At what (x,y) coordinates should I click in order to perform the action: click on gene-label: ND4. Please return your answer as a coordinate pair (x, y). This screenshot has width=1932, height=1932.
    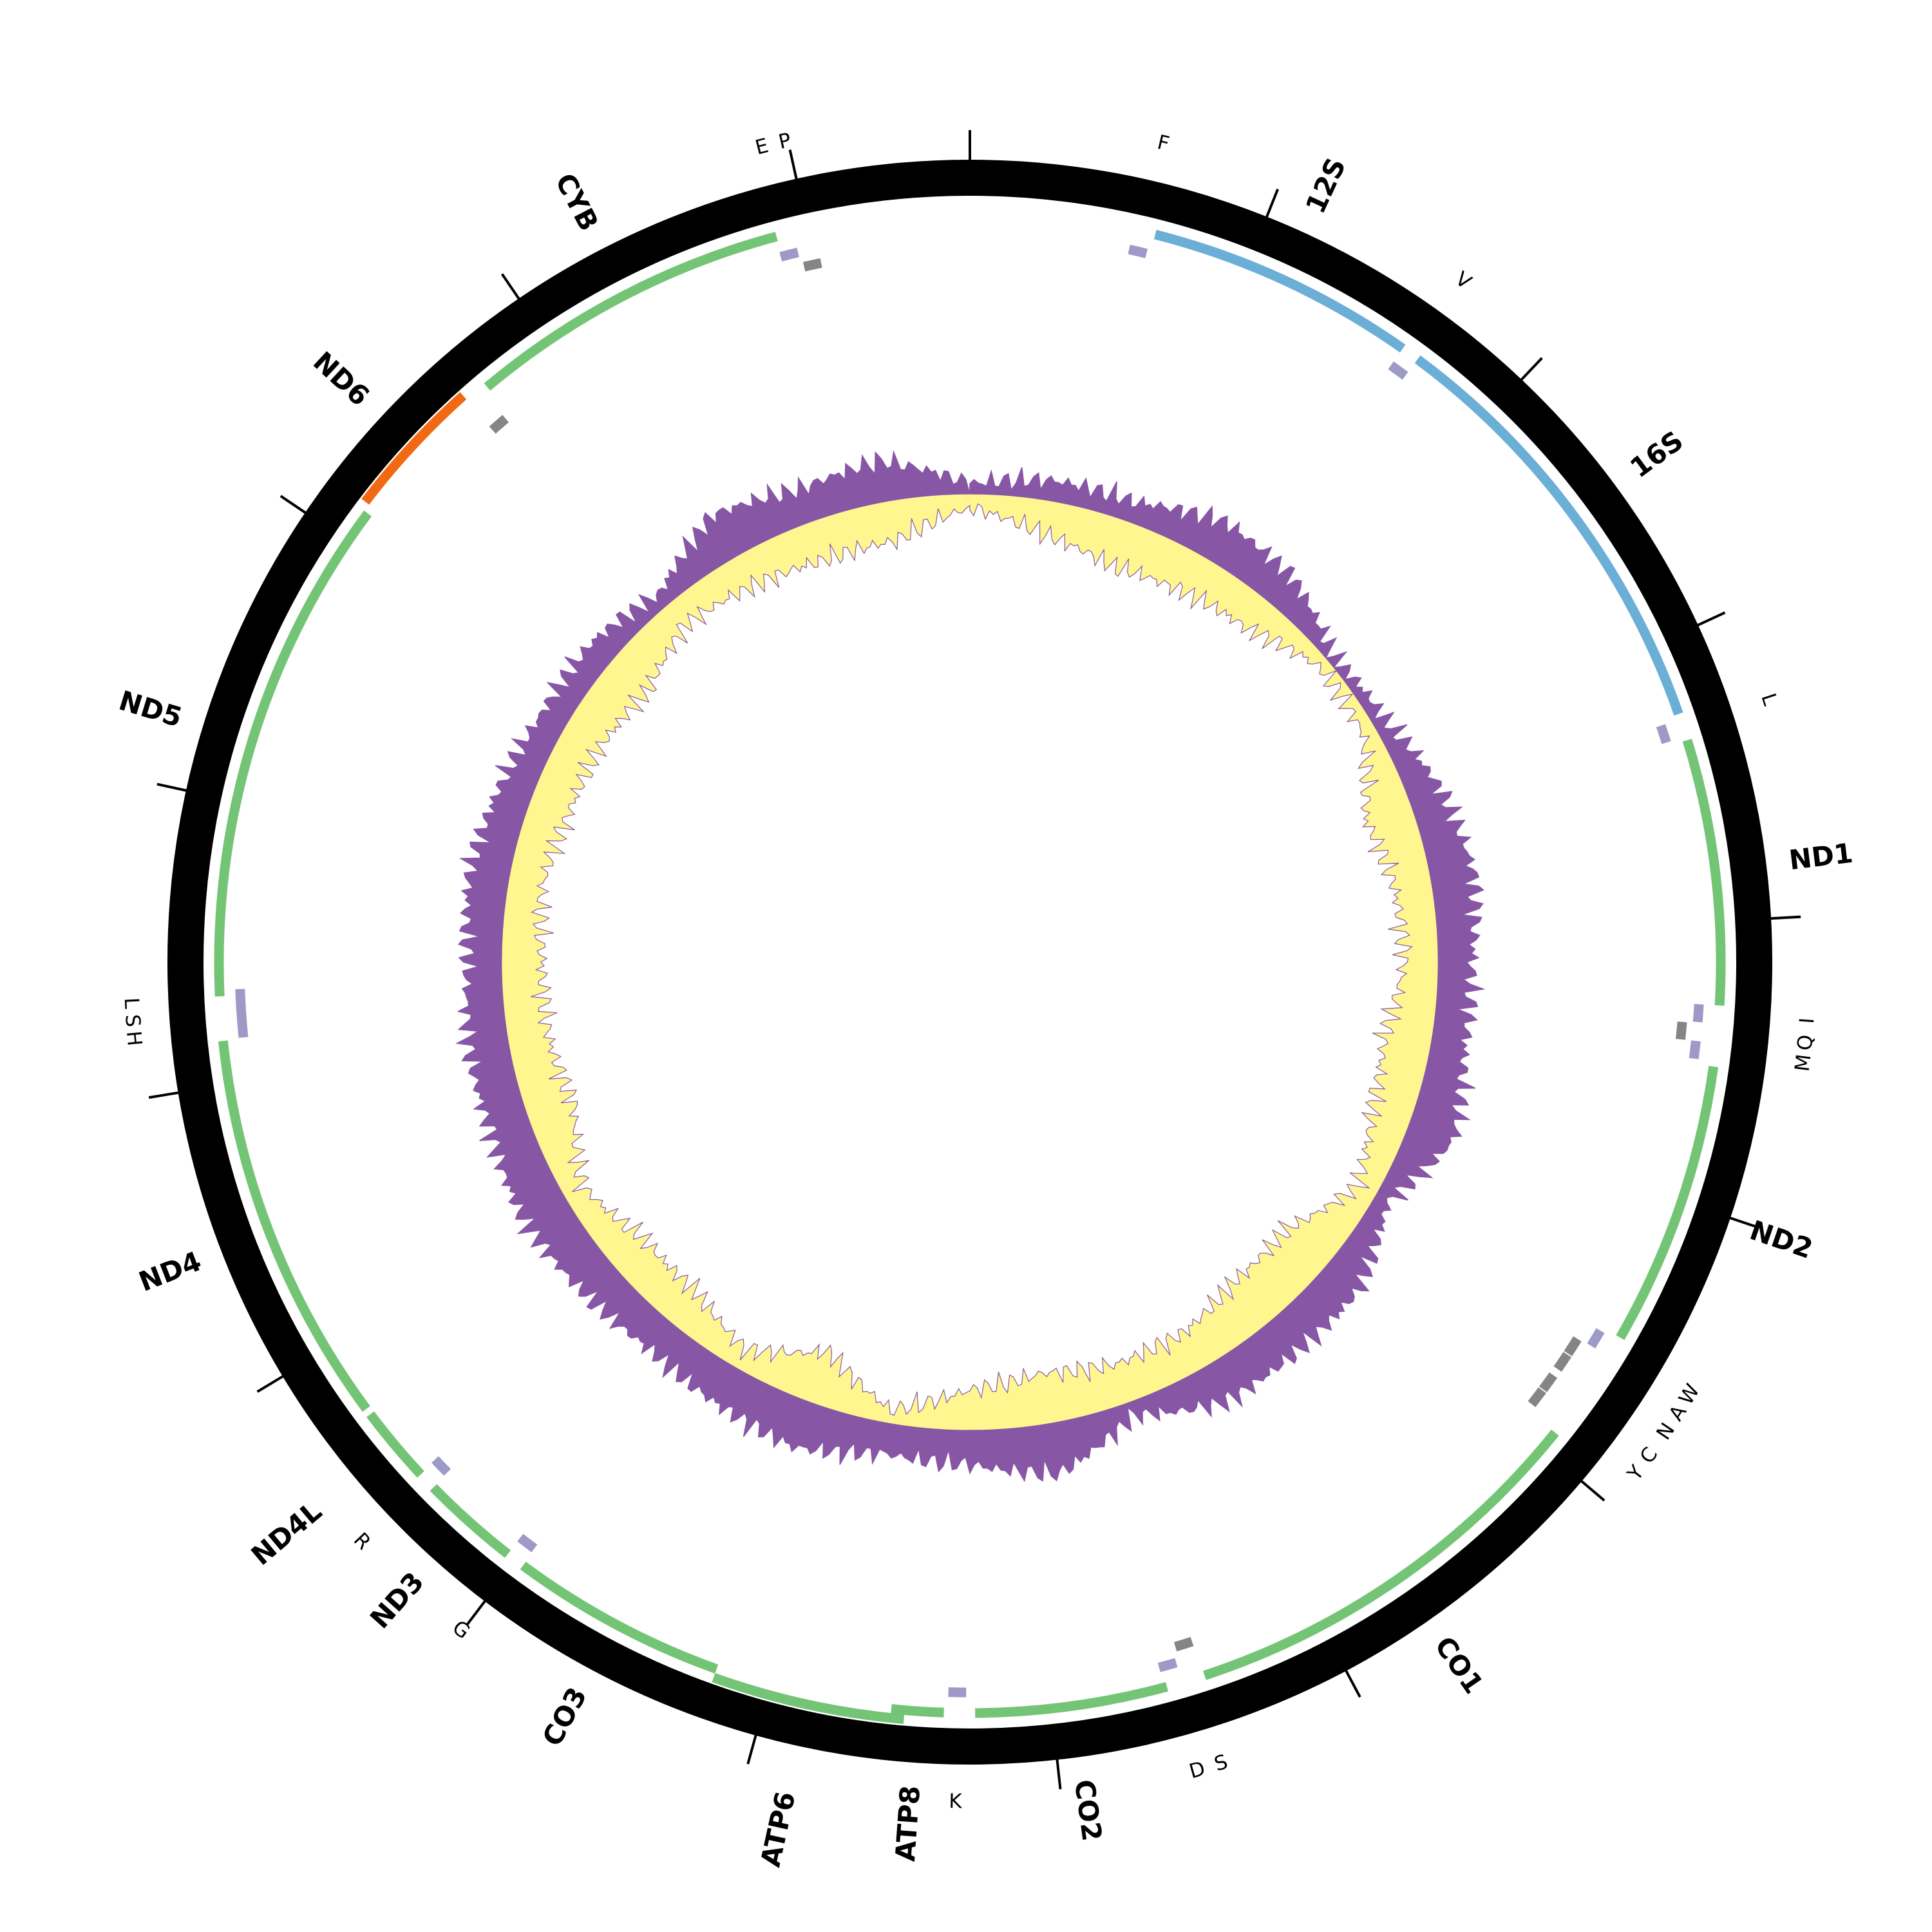
    Looking at the image, I should click on (170, 1271).